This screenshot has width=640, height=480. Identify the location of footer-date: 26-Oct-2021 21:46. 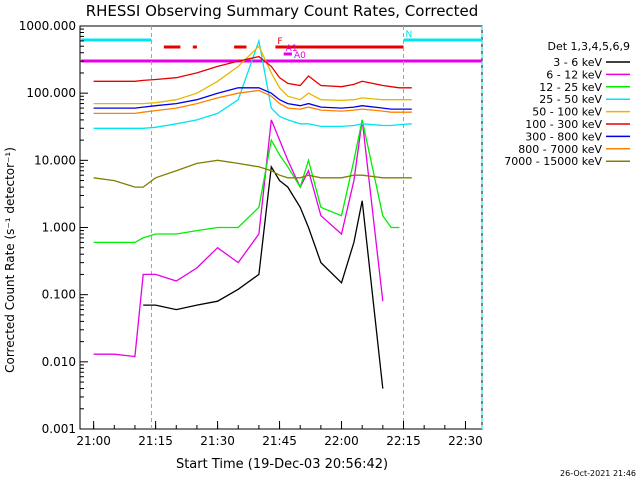
(598, 473).